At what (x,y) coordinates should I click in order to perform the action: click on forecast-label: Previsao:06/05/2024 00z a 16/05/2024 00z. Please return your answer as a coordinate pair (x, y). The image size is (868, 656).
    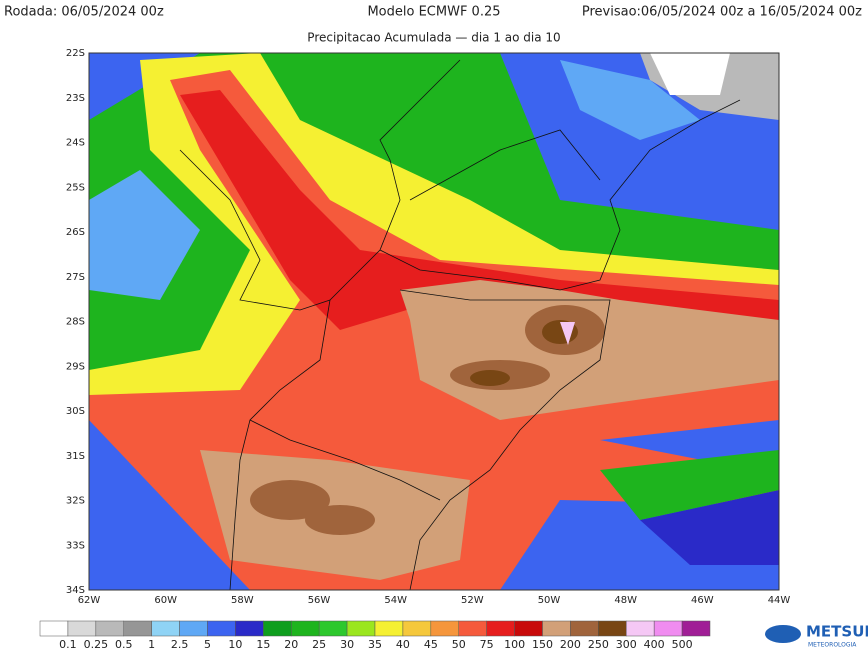
    Looking at the image, I should click on (722, 12).